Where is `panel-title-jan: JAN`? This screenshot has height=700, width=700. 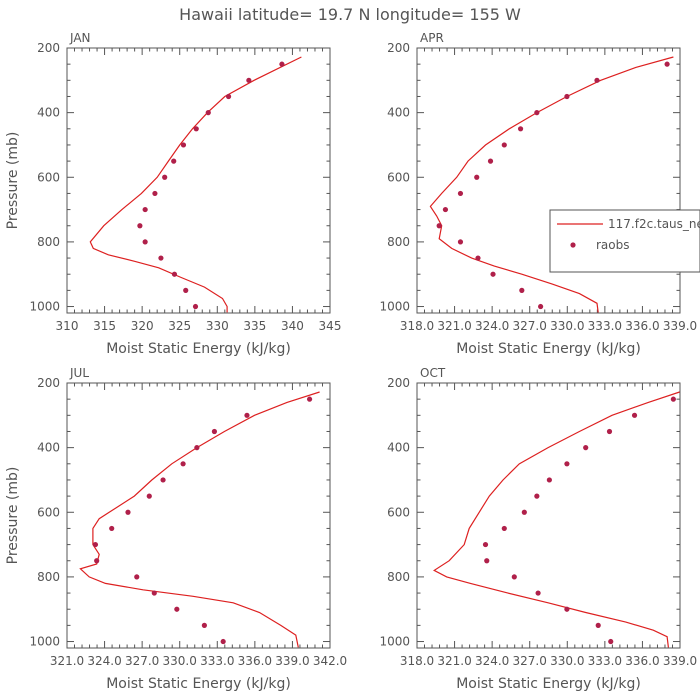 panel-title-jan: JAN is located at coordinates (80, 38).